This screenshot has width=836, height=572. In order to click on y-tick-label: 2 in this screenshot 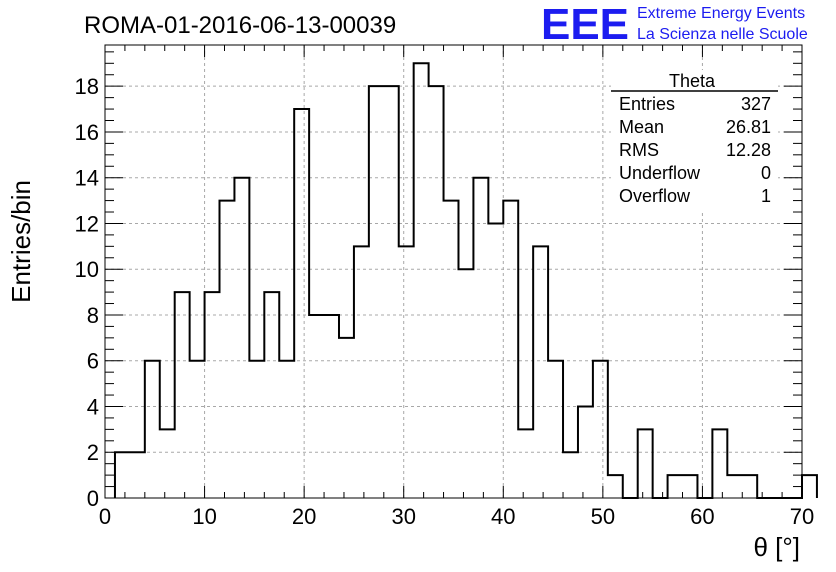, I will do `click(93, 452)`.